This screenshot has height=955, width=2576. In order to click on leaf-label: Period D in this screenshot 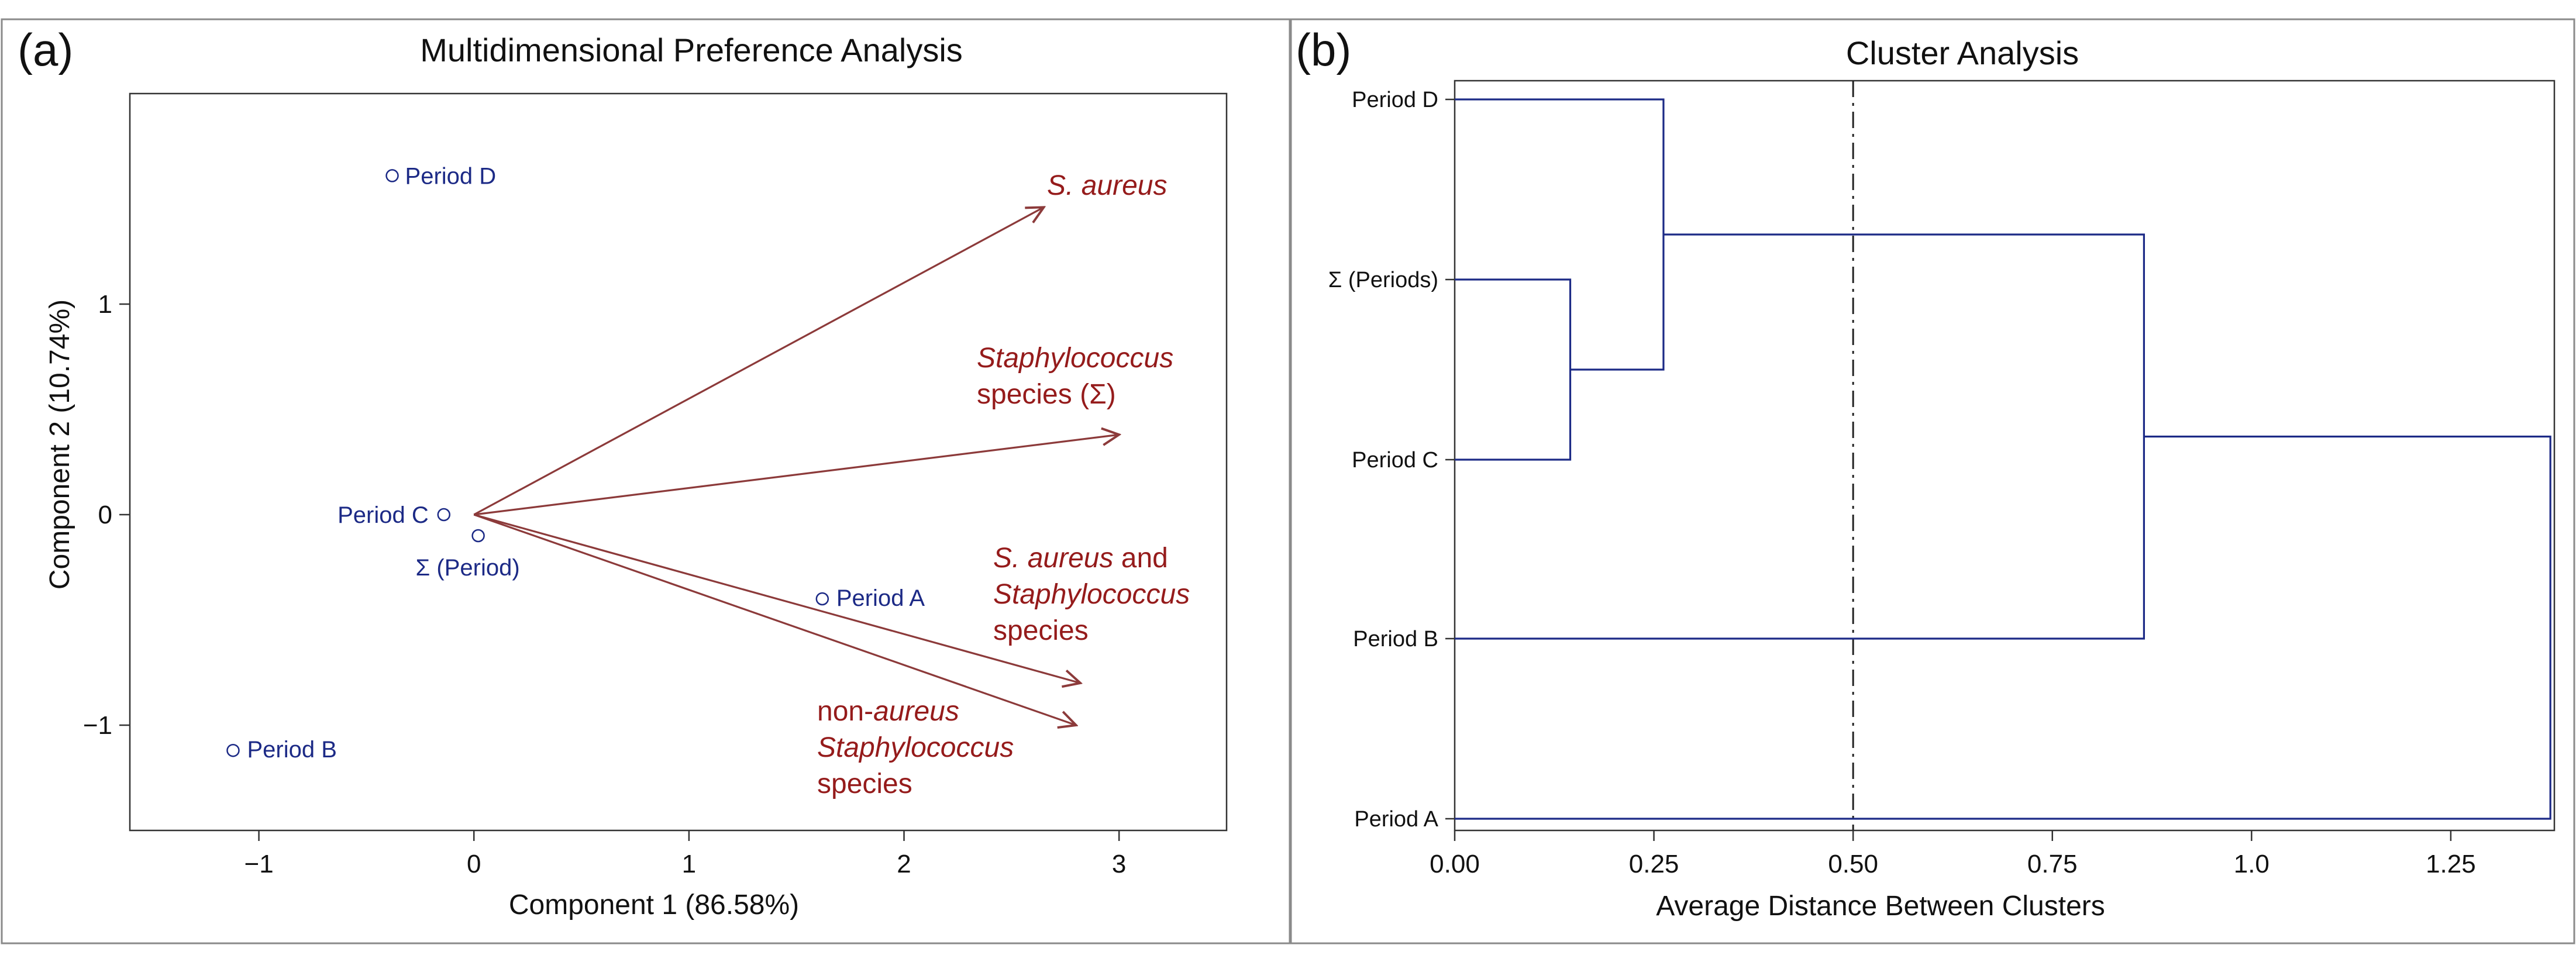, I will do `click(1395, 100)`.